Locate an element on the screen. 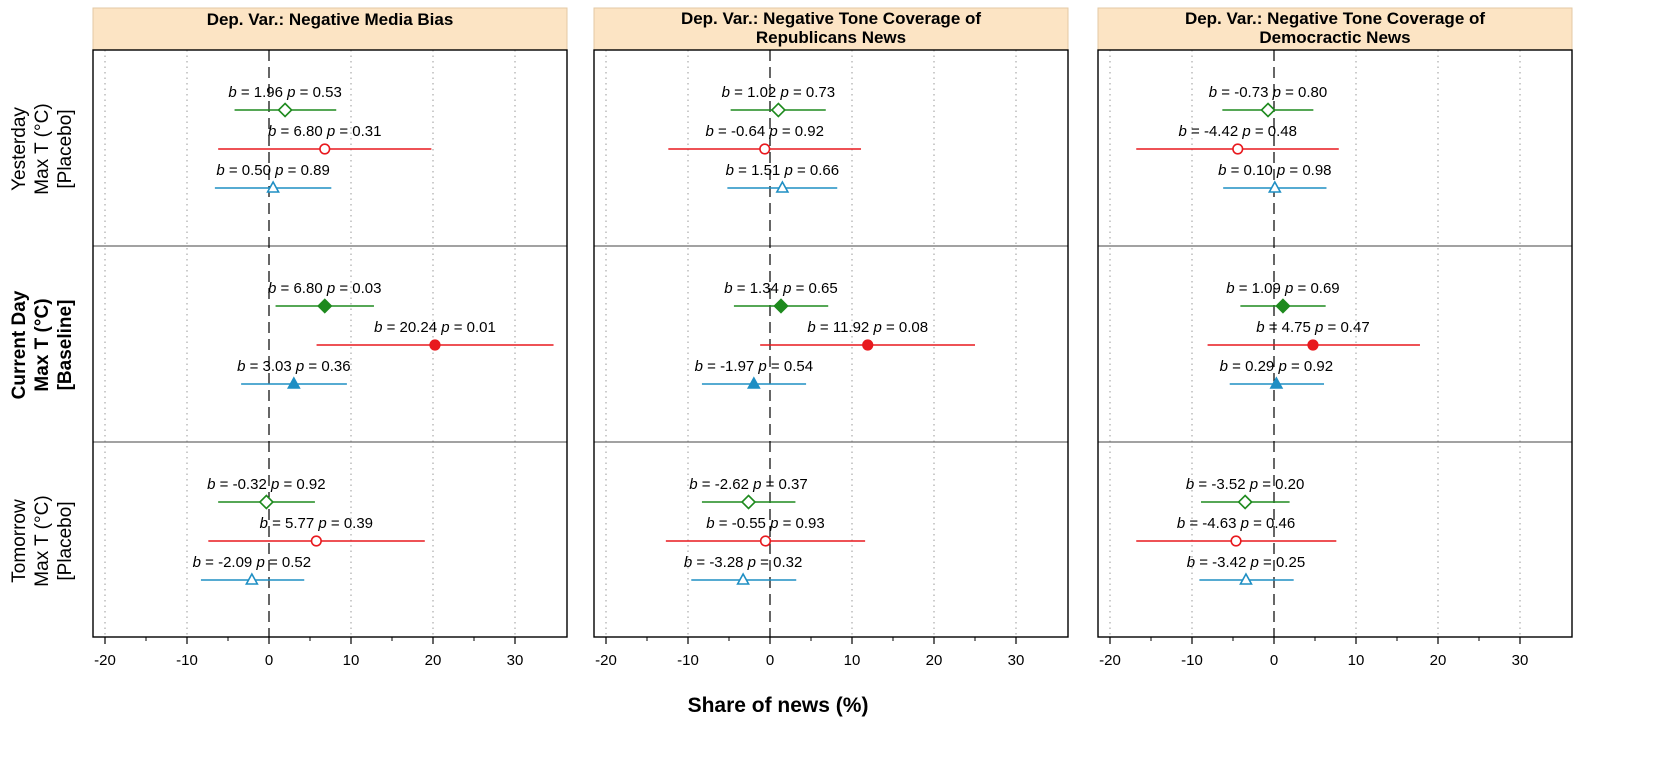 This screenshot has width=1674, height=765. estimate-label: b = 3.03 p = 0.36 is located at coordinates (293, 366).